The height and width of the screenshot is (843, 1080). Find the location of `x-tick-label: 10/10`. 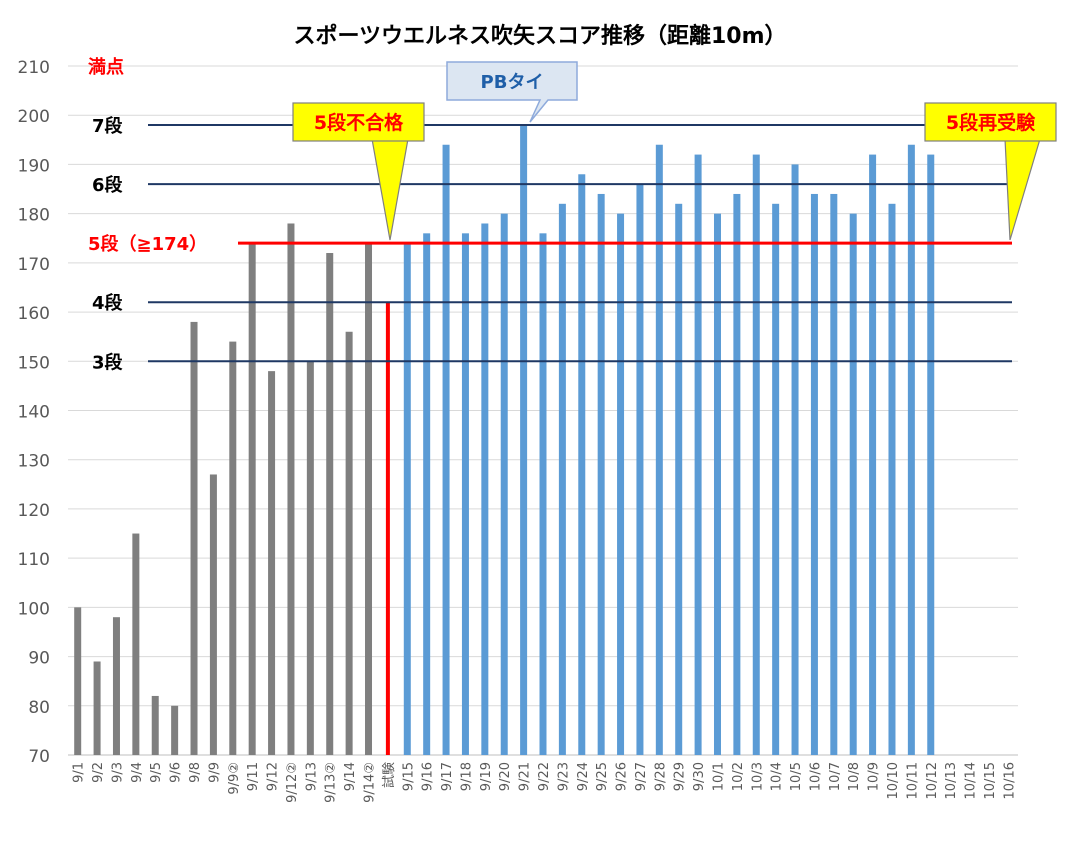

x-tick-label: 10/10 is located at coordinates (893, 780).